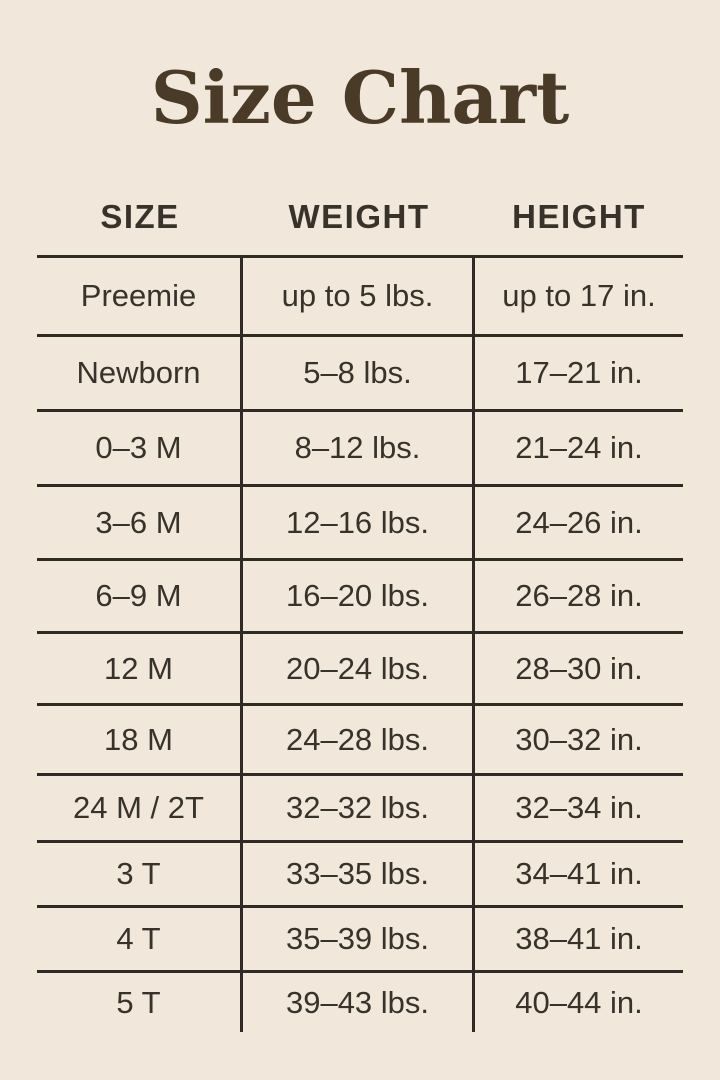  Describe the element at coordinates (140, 449) in the screenshot. I see `size-cell: 0–3 M` at that location.